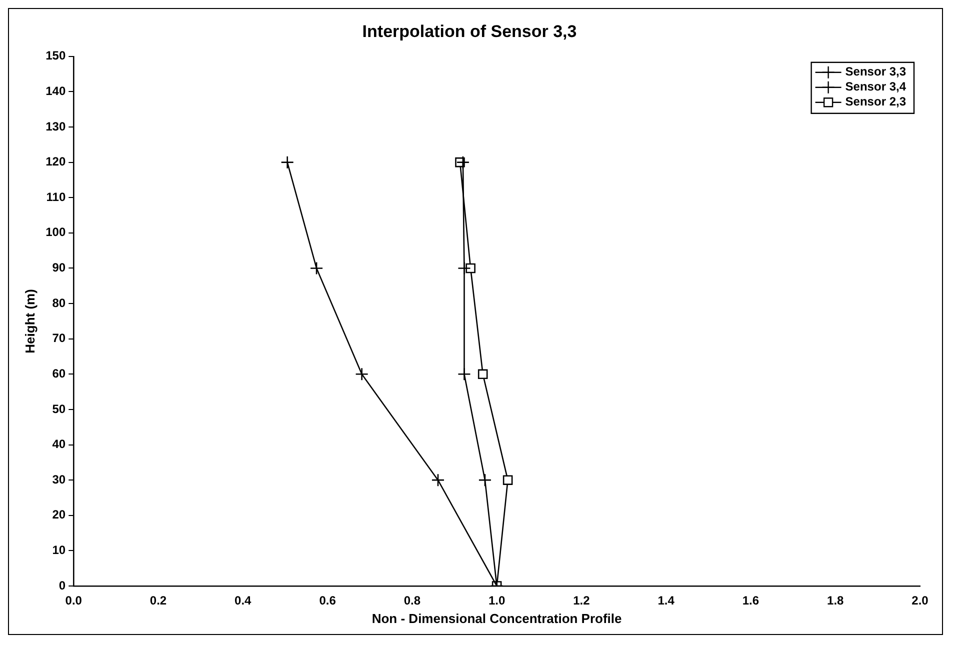 Image resolution: width=953 pixels, height=645 pixels. I want to click on y-tick-label: 30, so click(59, 479).